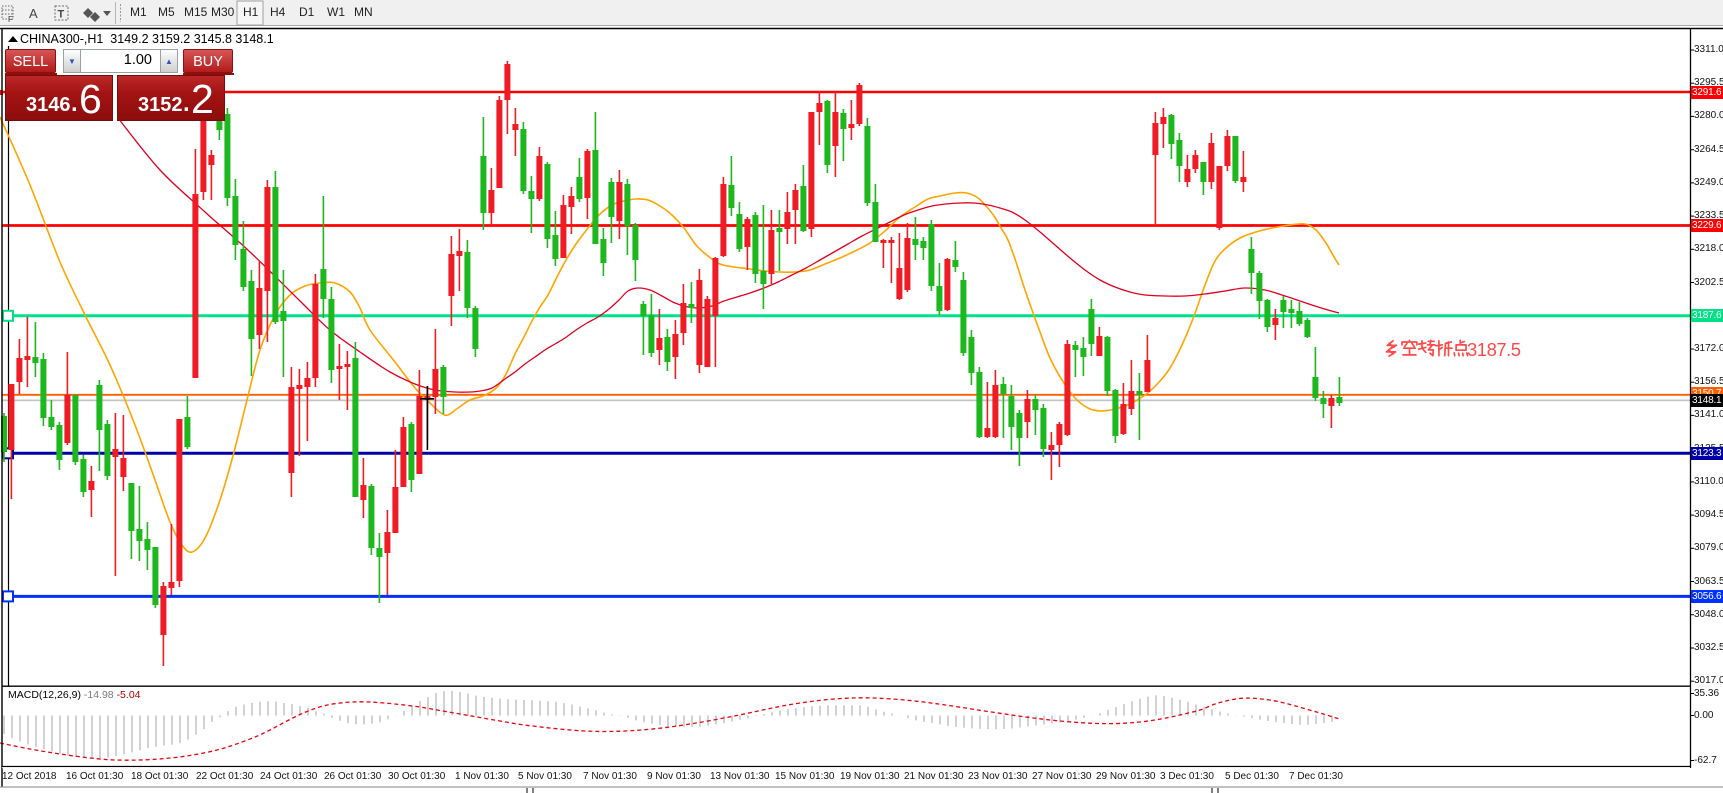  I want to click on svg-text: T, so click(61, 15).